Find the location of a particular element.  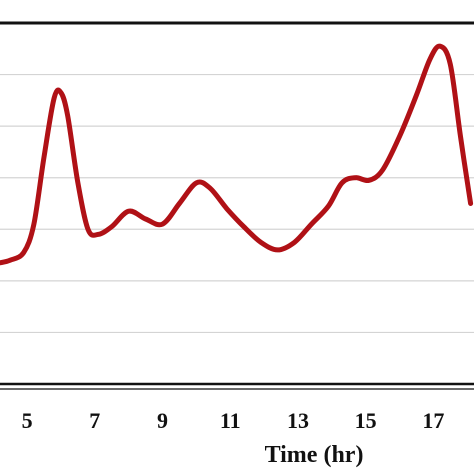

x-tick-labels: 5 7 9 11 13 15 17 is located at coordinates (233, 420).